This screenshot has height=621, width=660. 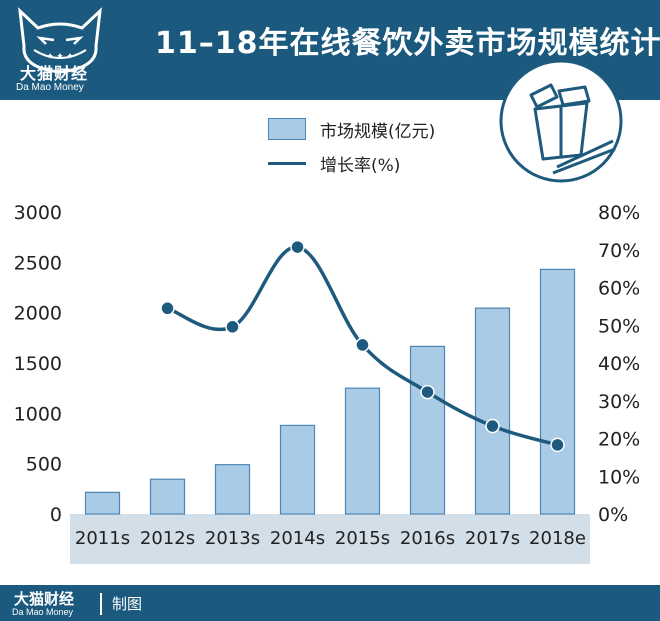 What do you see at coordinates (287, 129) in the screenshot?
I see `legend-bar-swatch` at bounding box center [287, 129].